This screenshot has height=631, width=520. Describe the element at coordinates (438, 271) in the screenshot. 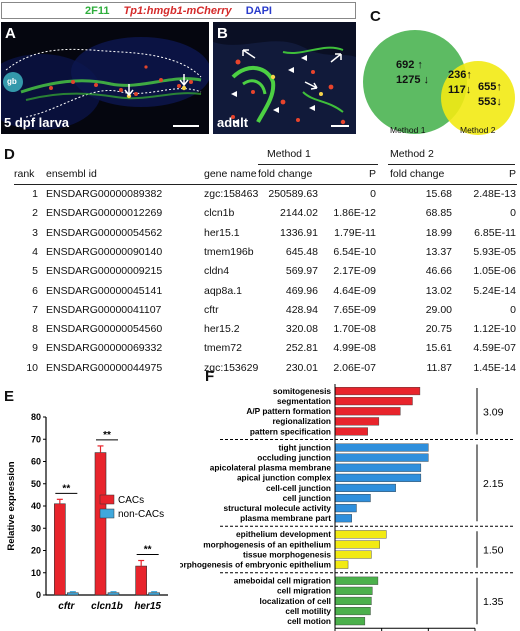

I see `table-cell: 46.66` at that location.